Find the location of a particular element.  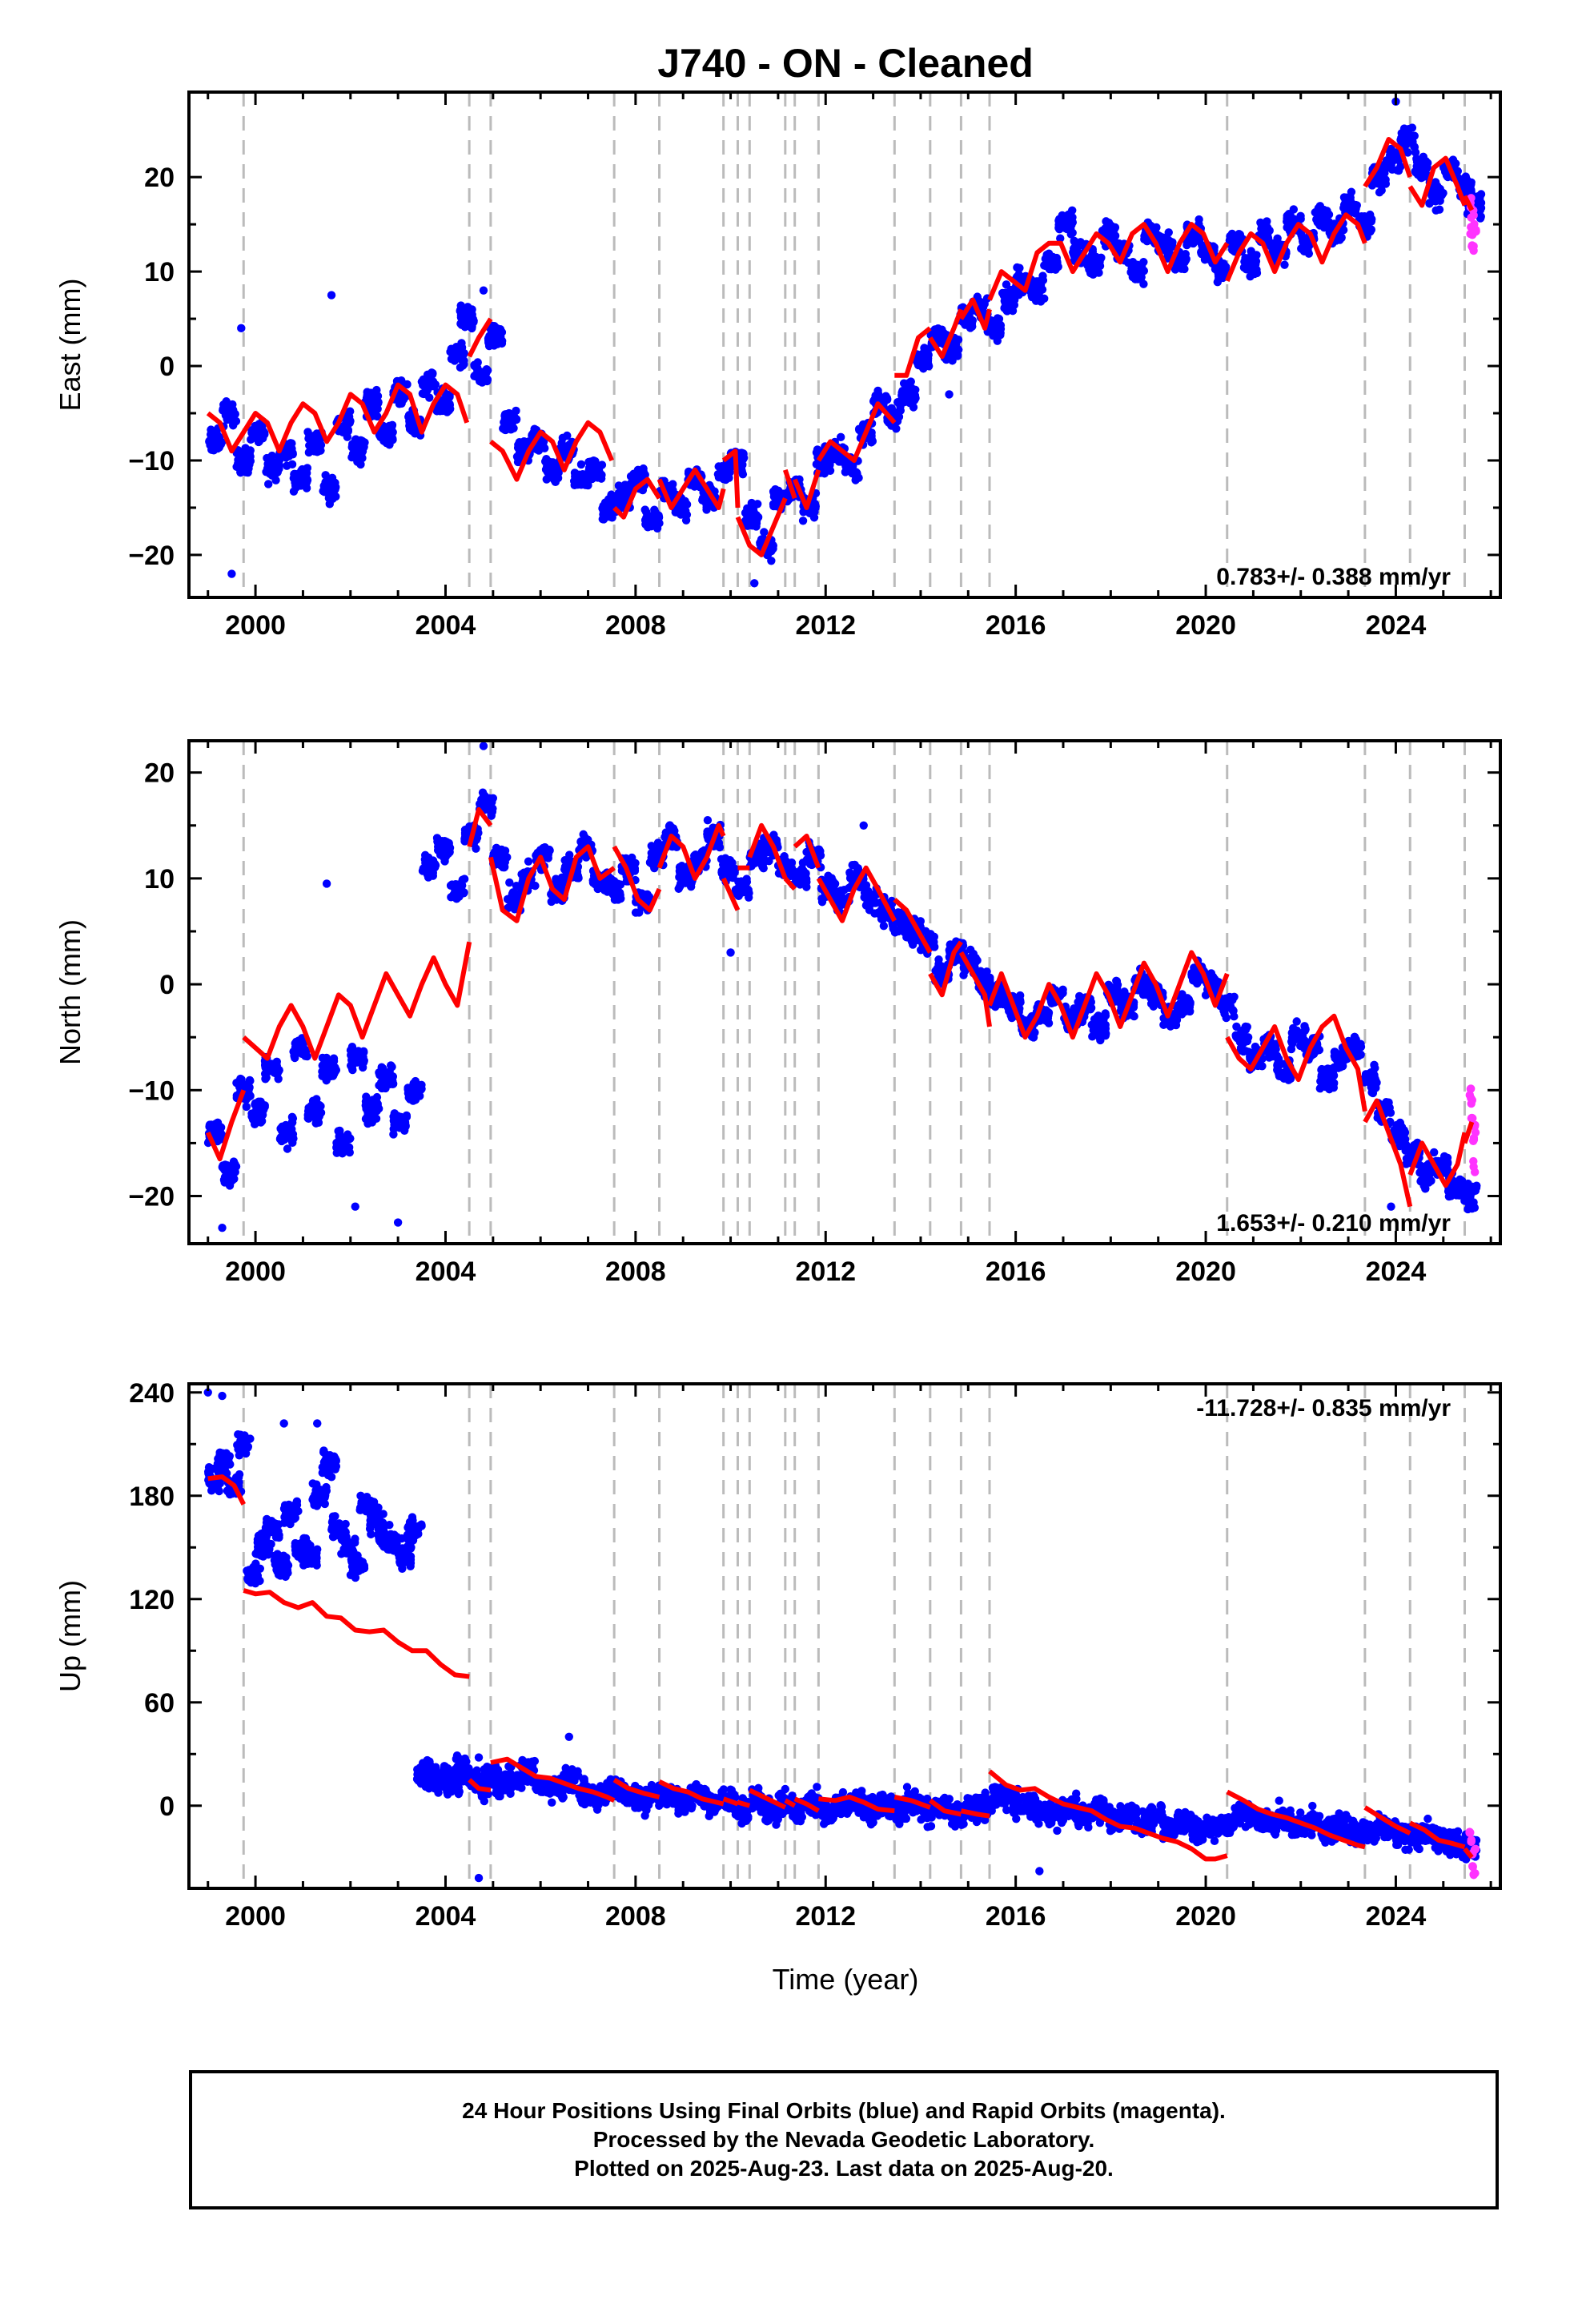

y-tick-label: 0 is located at coordinates (167, 367).